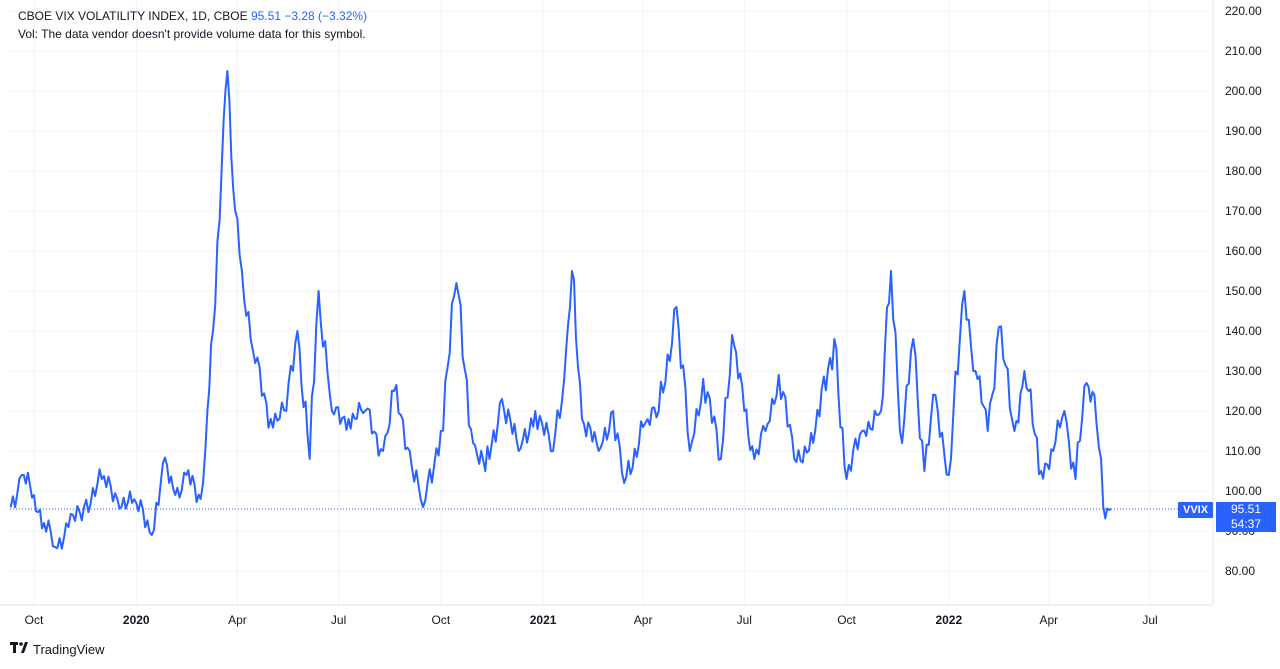  What do you see at coordinates (1243, 51) in the screenshot?
I see `y-tick-label: 210.00` at bounding box center [1243, 51].